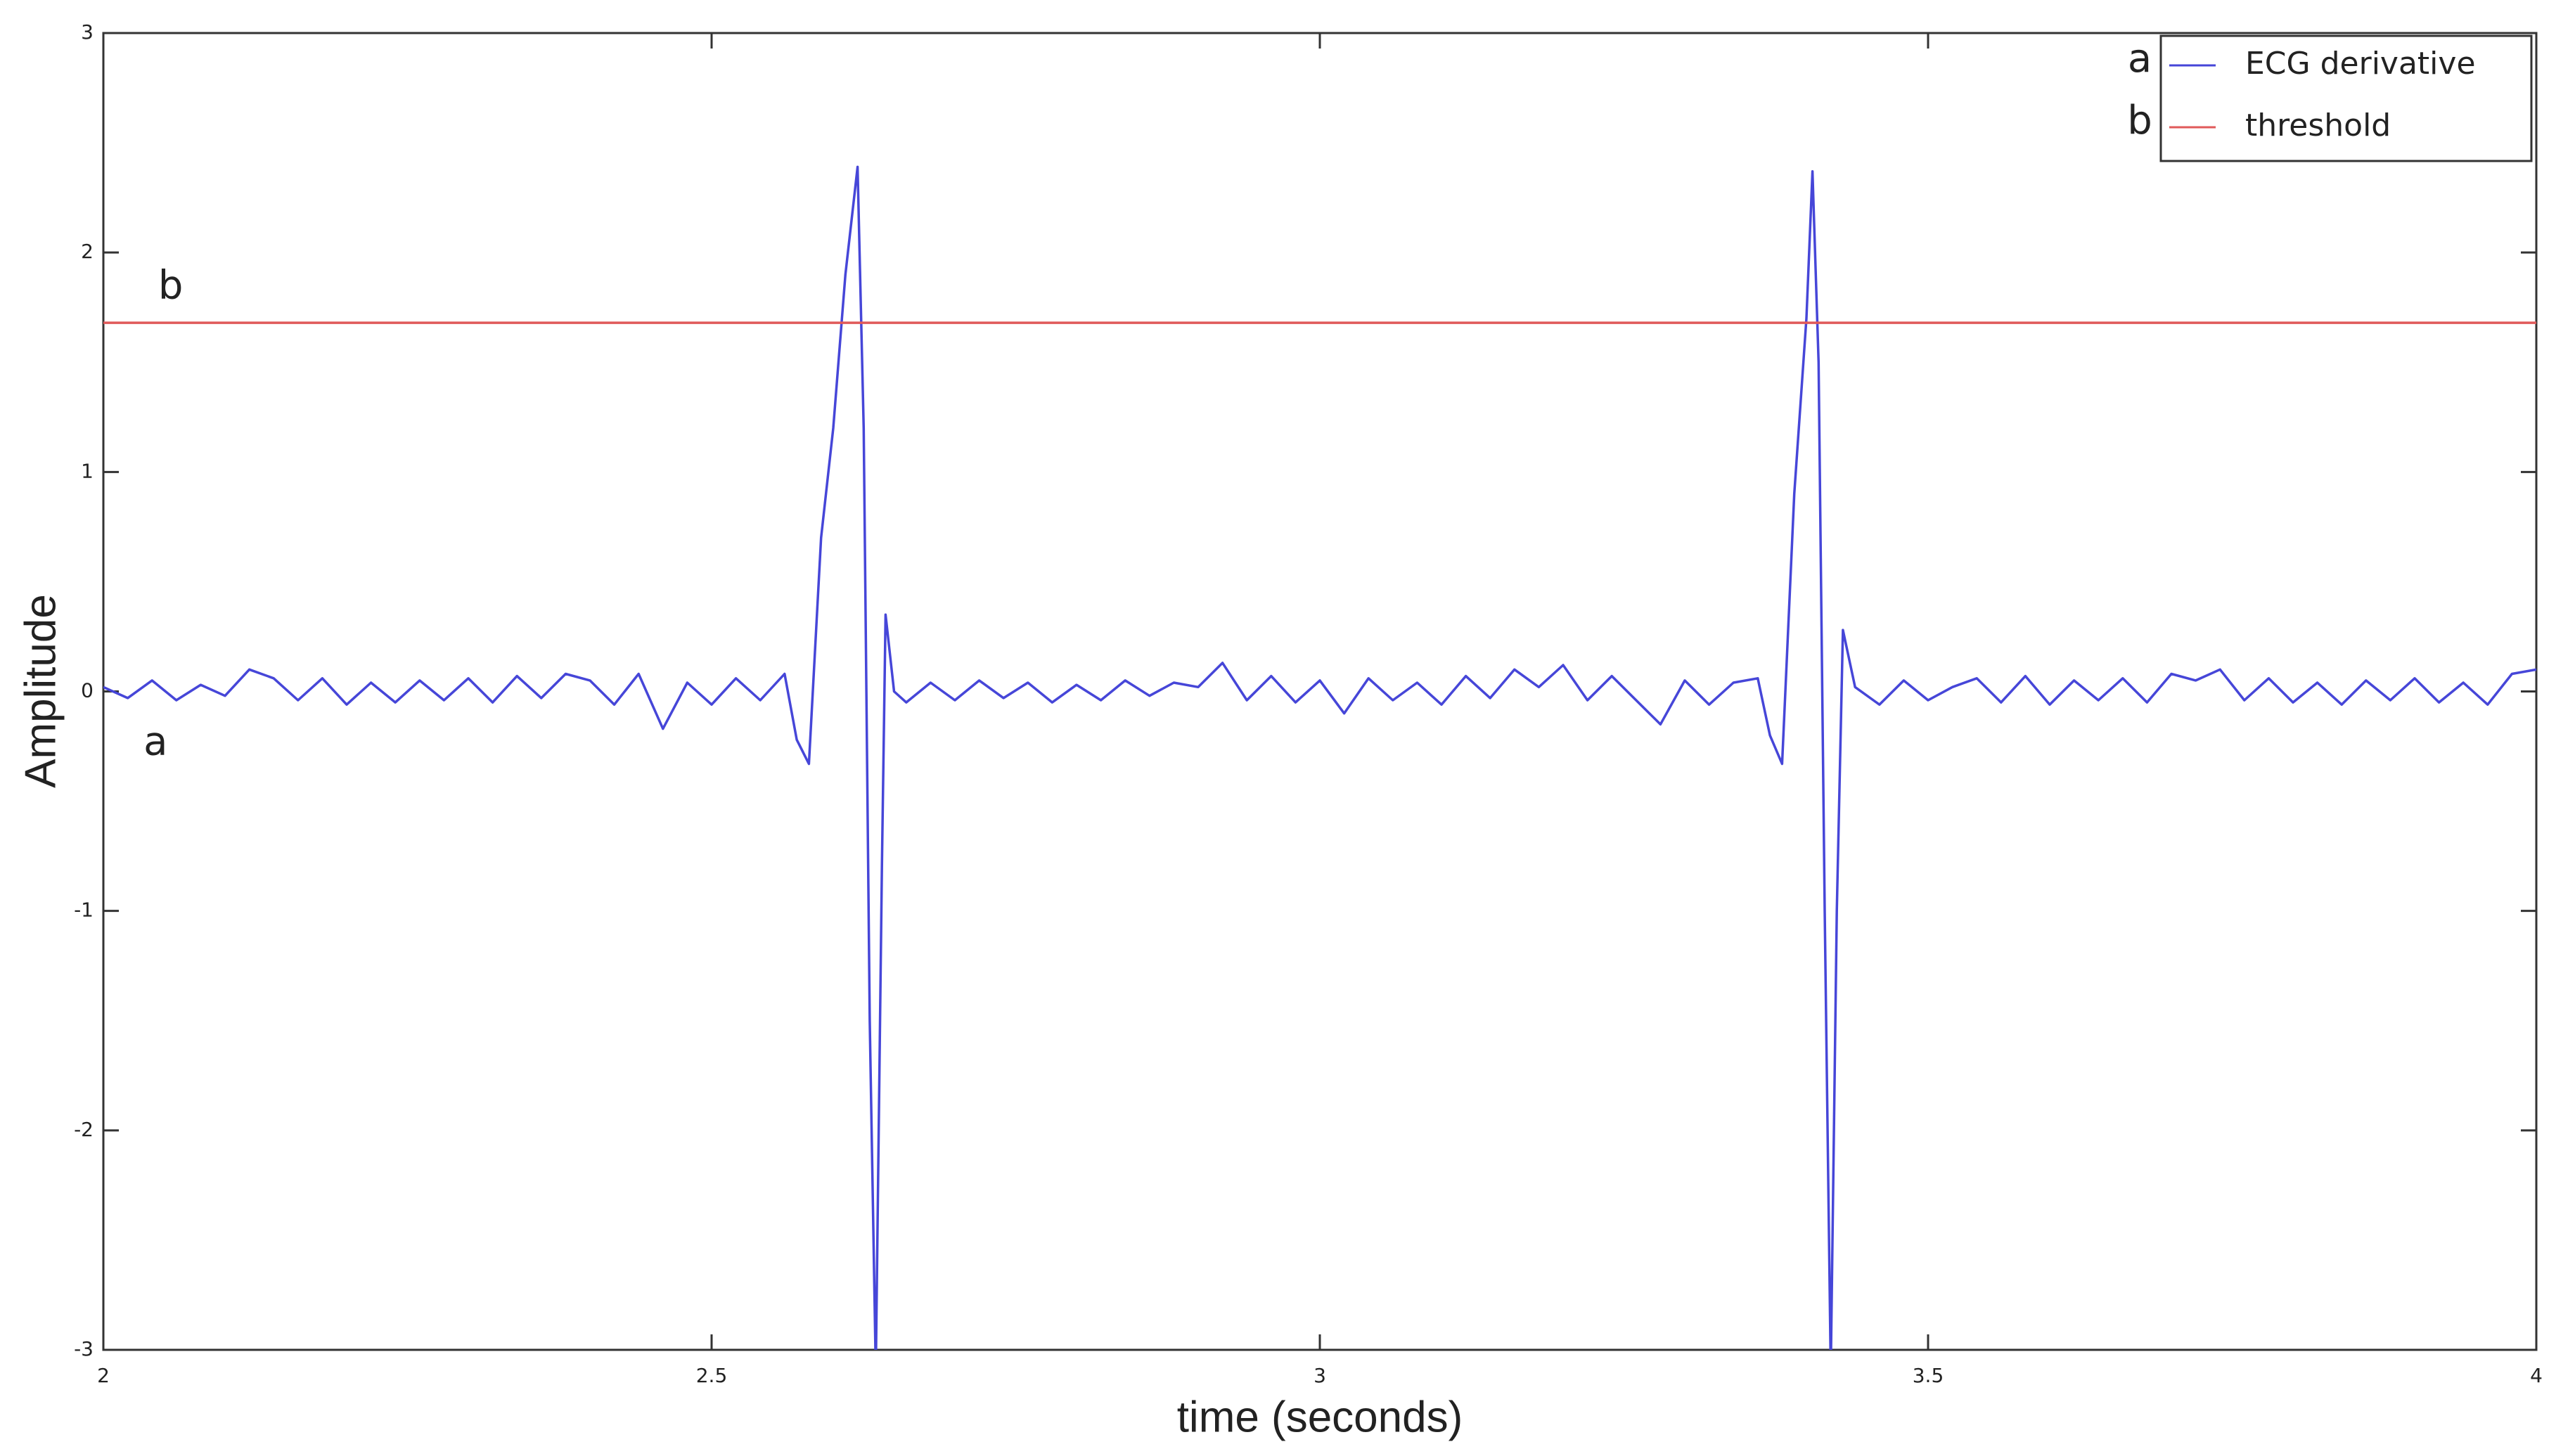  I want to click on x-axis-label: time (seconds), so click(1320, 1417).